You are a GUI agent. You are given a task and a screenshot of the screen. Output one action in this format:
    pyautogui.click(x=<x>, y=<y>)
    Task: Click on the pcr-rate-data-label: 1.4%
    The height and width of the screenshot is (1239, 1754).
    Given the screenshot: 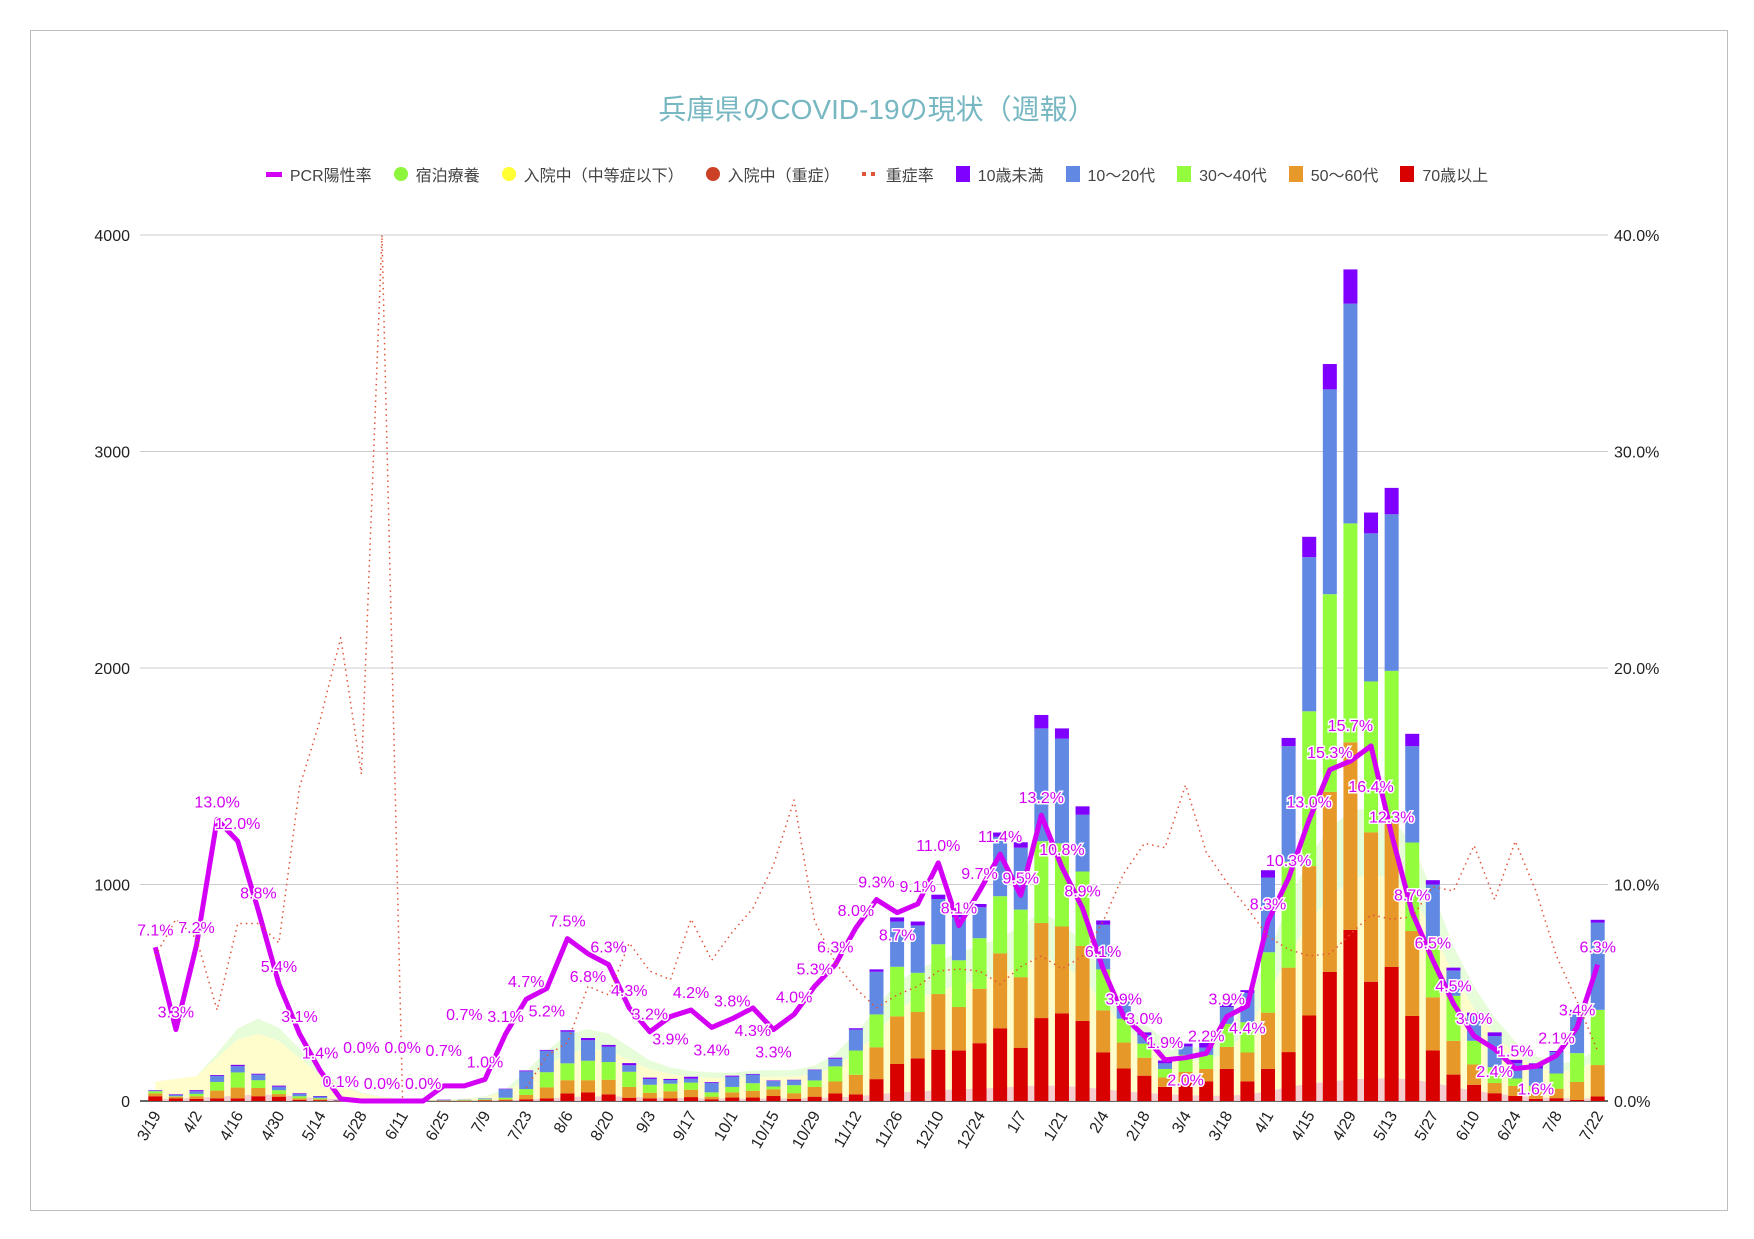 What is the action you would take?
    pyautogui.click(x=320, y=1054)
    